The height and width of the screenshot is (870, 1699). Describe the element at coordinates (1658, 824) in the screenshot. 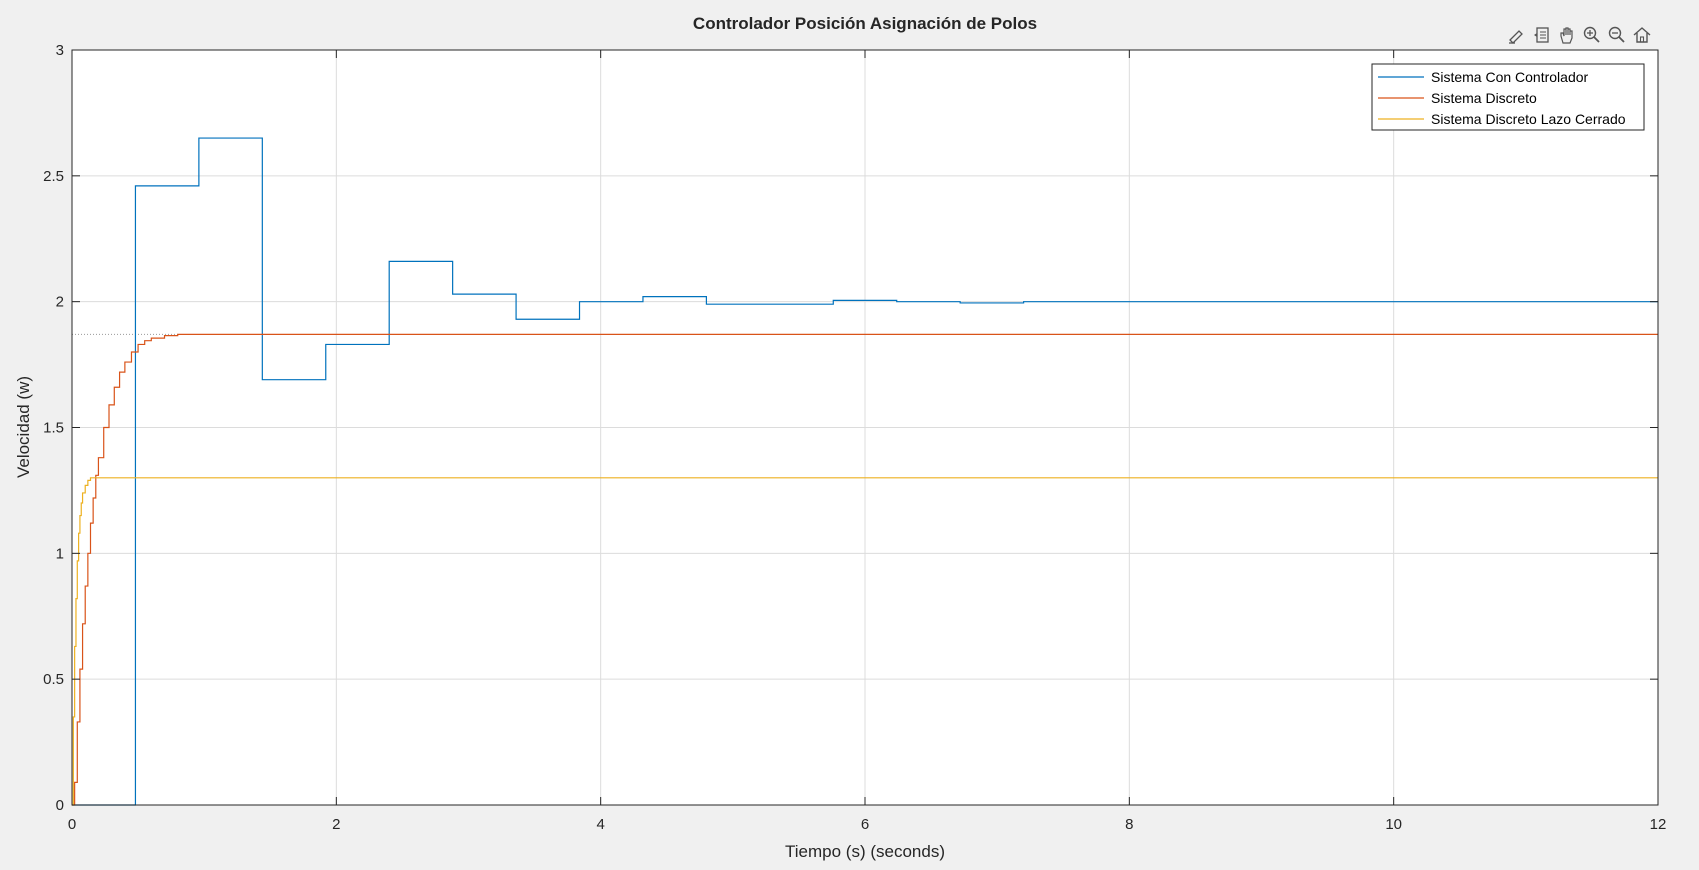

I see `x-tick-label: 12` at that location.